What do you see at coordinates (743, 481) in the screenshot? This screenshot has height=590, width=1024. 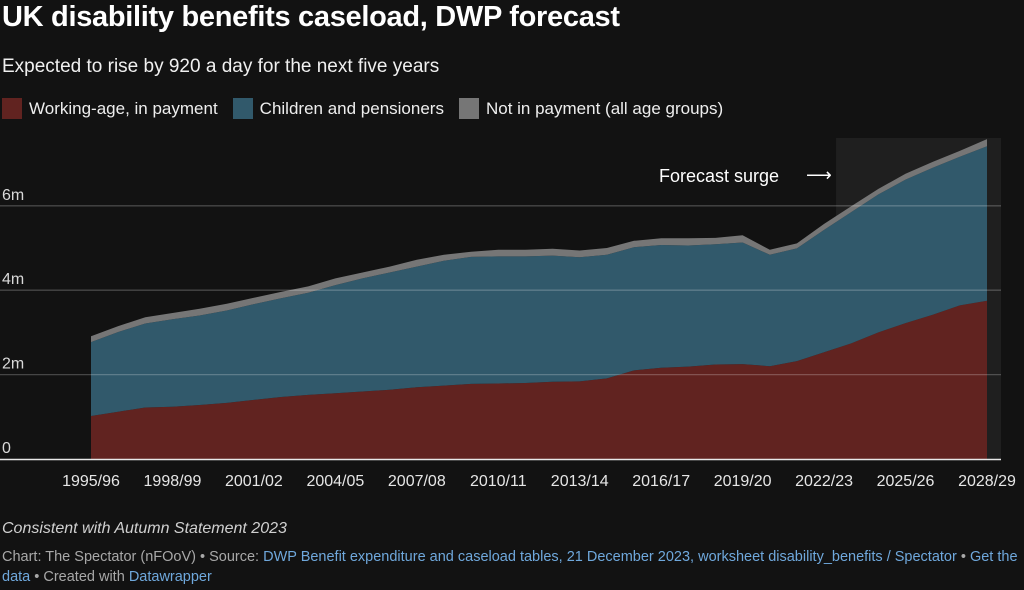 I see `x-tick-label: 2019/20` at bounding box center [743, 481].